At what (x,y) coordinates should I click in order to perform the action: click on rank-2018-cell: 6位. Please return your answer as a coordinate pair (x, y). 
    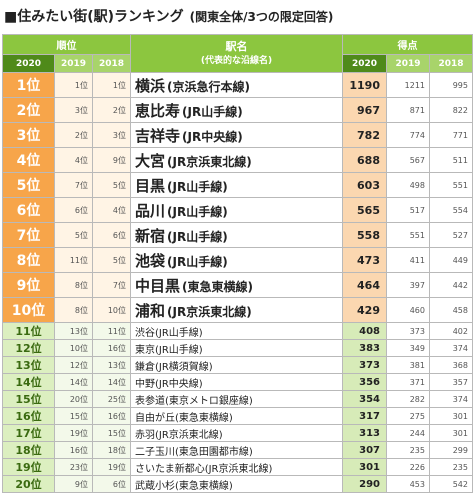
    Looking at the image, I should click on (111, 235).